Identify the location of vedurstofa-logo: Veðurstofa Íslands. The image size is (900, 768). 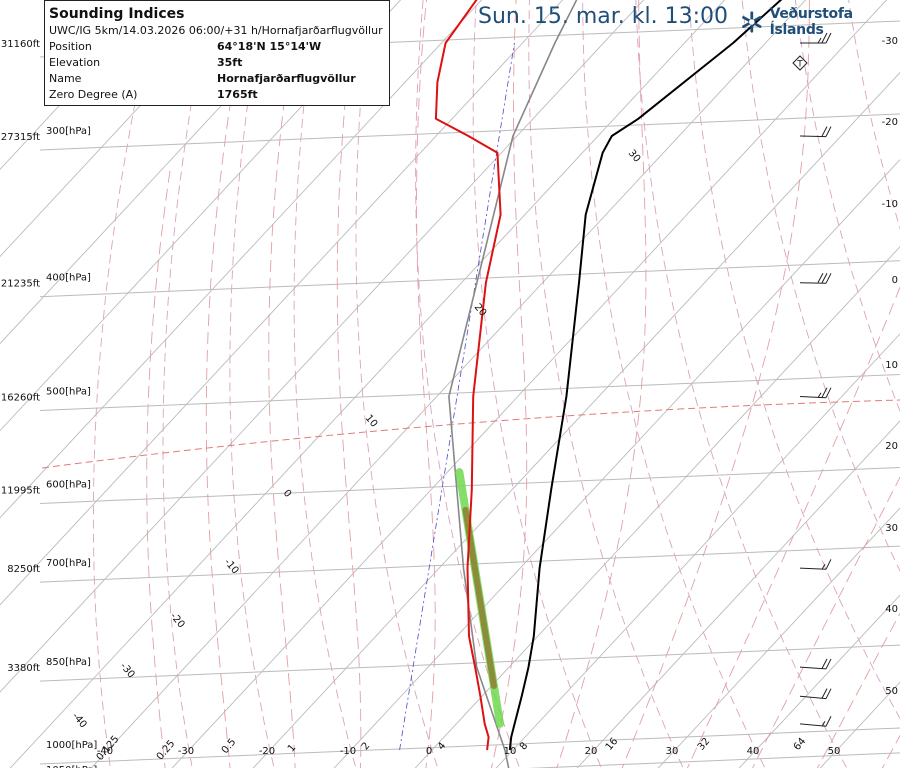
(819, 22).